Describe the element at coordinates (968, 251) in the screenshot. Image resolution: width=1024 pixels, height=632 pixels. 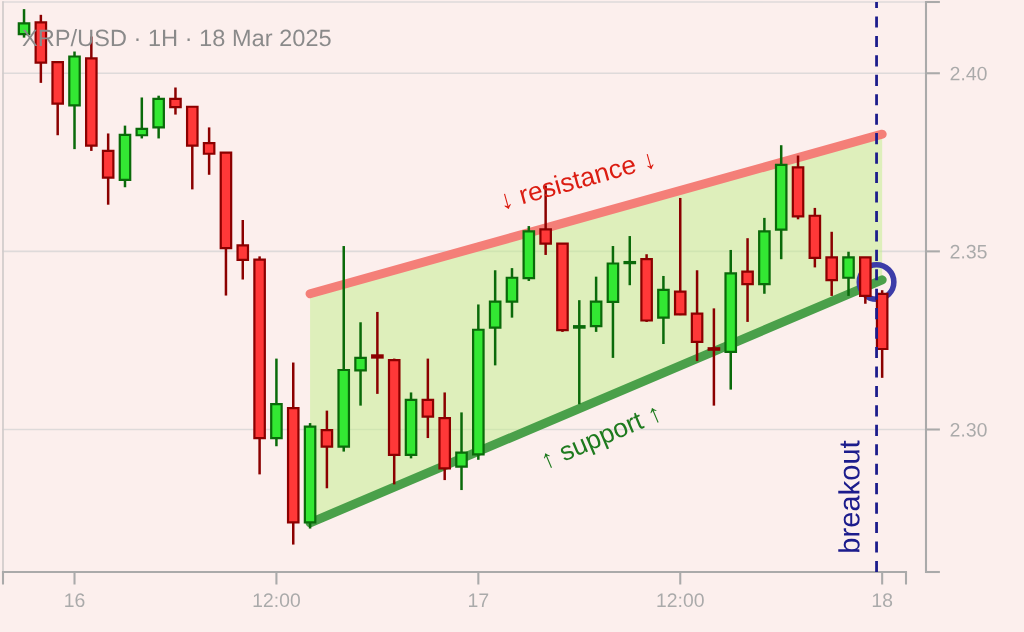
I see `y-tick-label: 2.35` at that location.